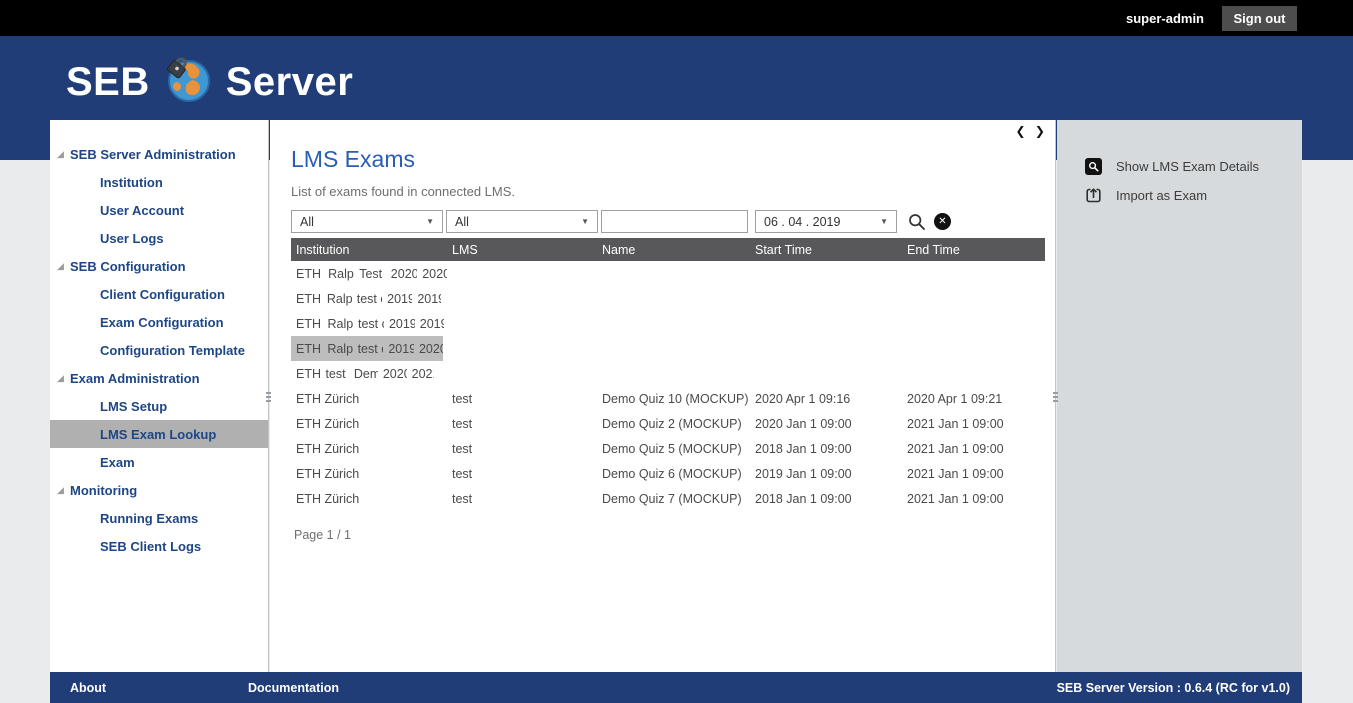  What do you see at coordinates (1162, 195) in the screenshot?
I see `action-label: Import as Exam` at bounding box center [1162, 195].